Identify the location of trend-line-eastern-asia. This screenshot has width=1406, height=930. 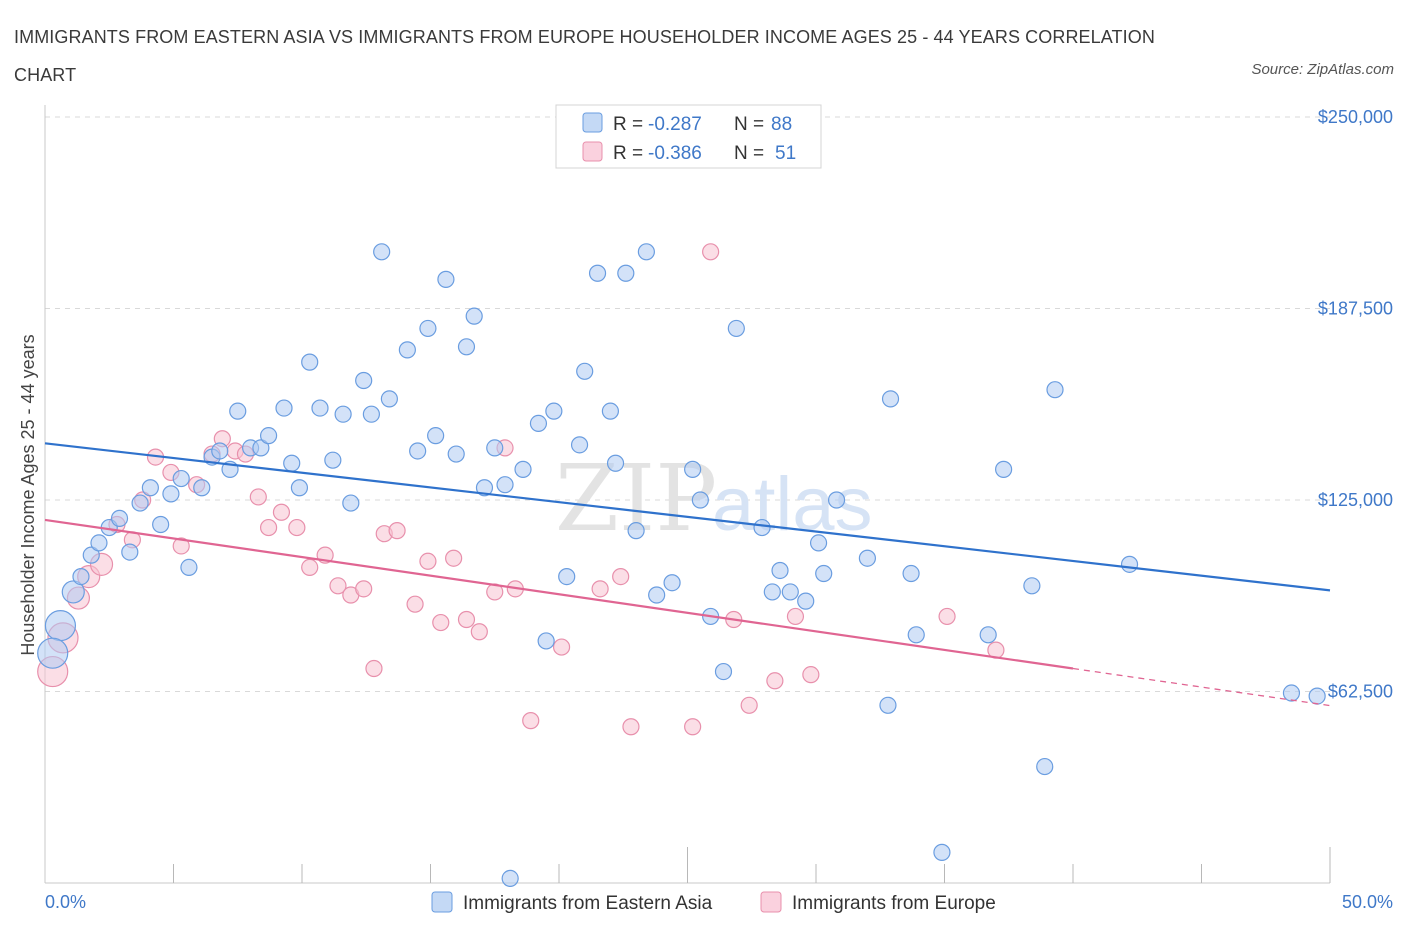
(687, 517).